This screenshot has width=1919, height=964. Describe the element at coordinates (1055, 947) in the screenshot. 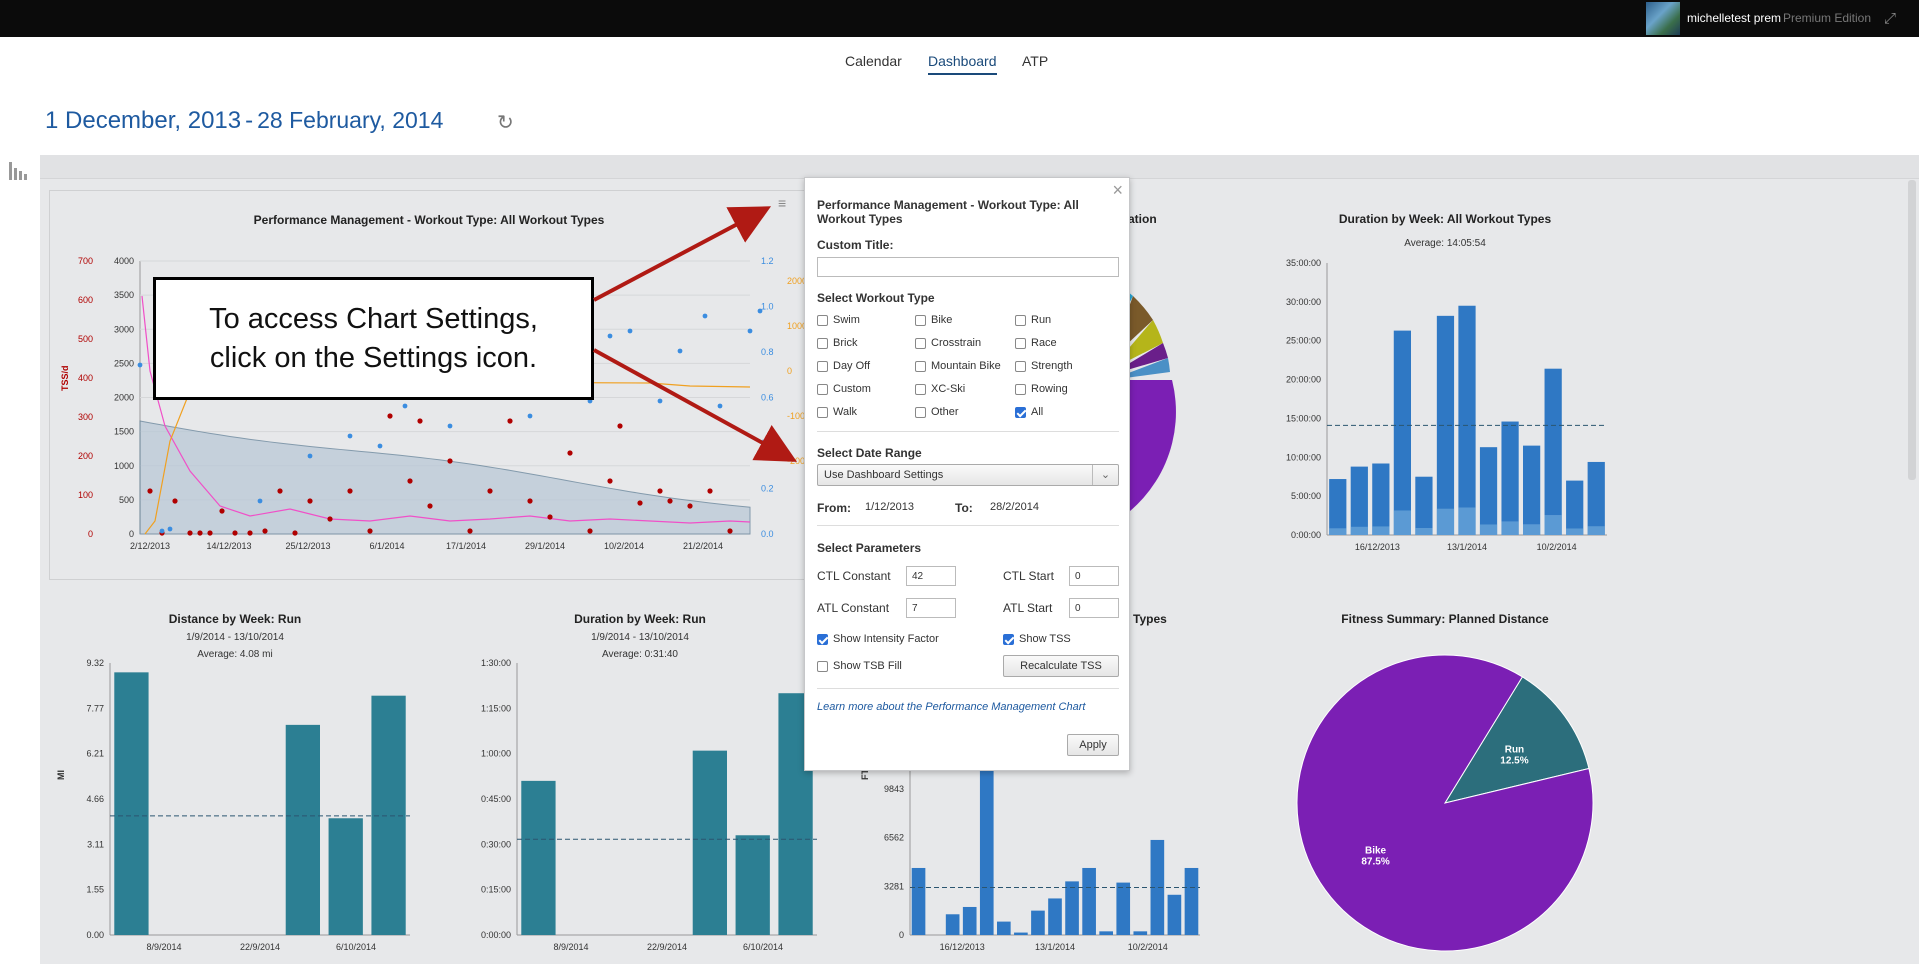

I see `x-tick-label: 13/1/2014` at that location.